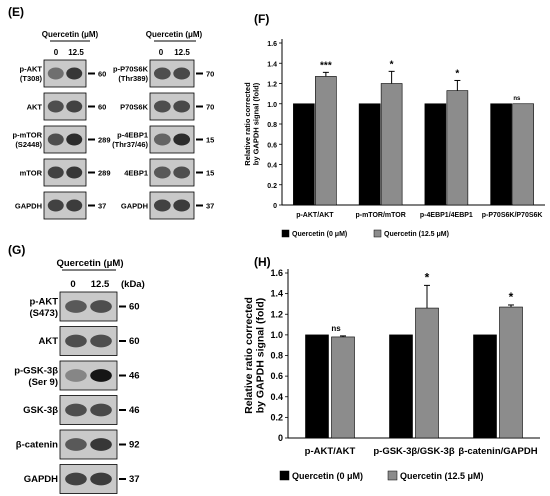 This screenshot has width=550, height=496. Describe the element at coordinates (280, 438) in the screenshot. I see `y-tick-label: 0` at that location.